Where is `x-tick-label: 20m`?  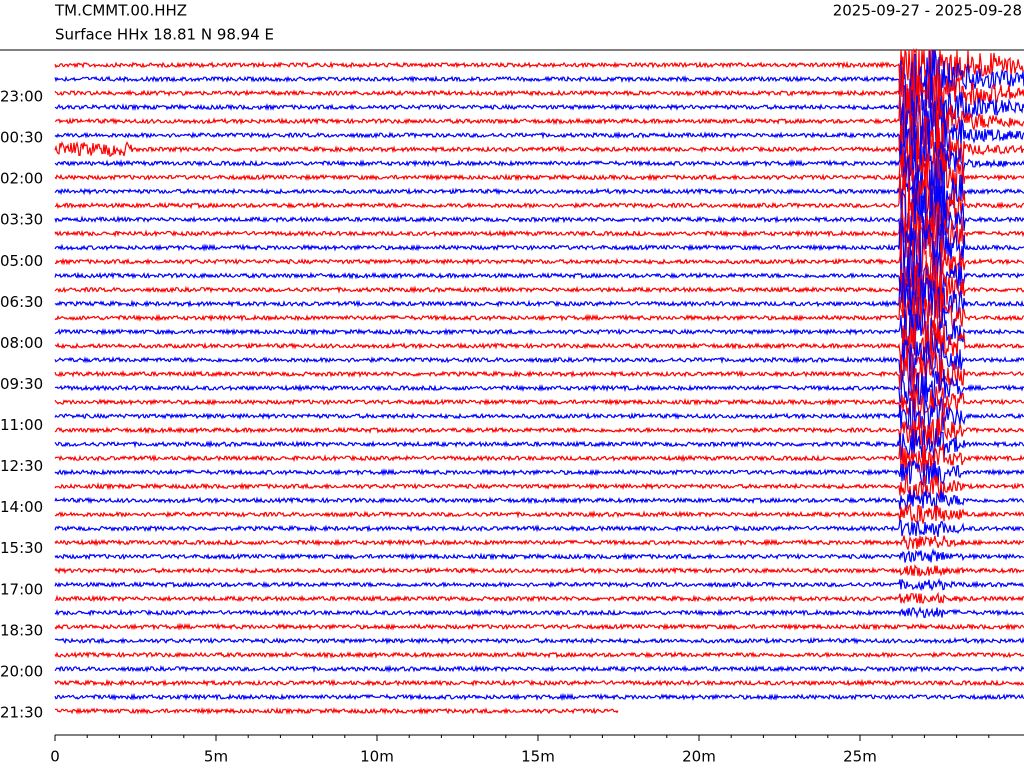 x-tick-label: 20m is located at coordinates (699, 757).